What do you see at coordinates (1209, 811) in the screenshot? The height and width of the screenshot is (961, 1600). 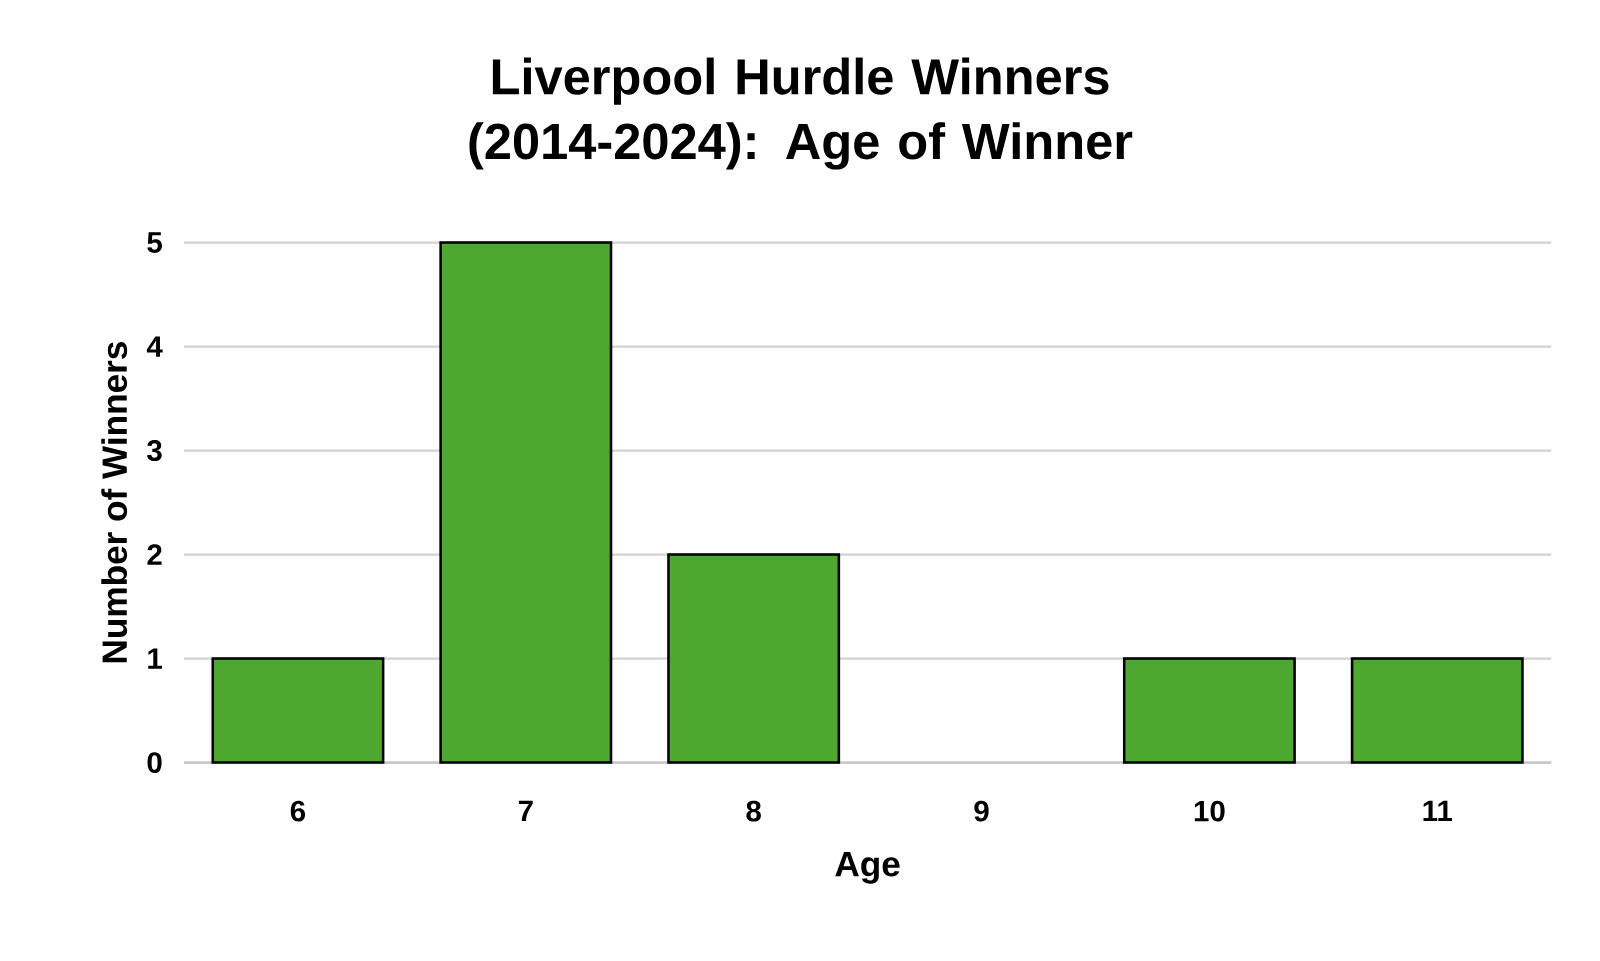 I see `x-tick-label: 10` at bounding box center [1209, 811].